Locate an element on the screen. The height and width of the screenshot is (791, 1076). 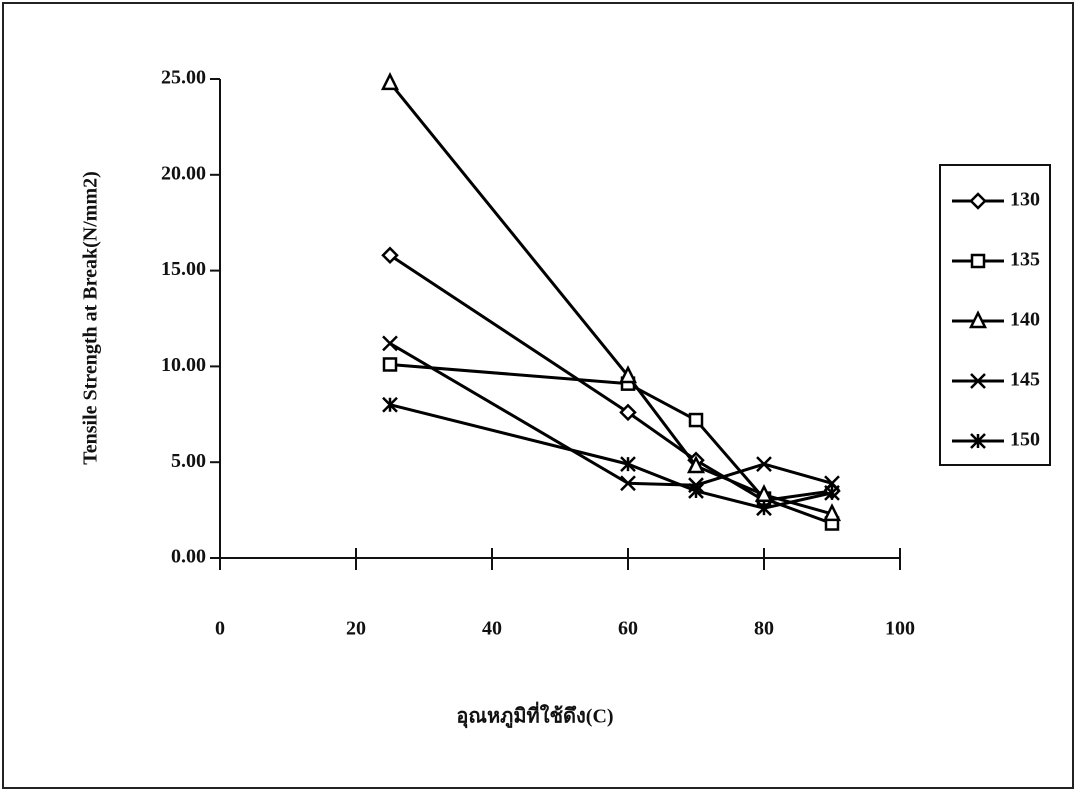
legend-label: 150 is located at coordinates (1025, 440).